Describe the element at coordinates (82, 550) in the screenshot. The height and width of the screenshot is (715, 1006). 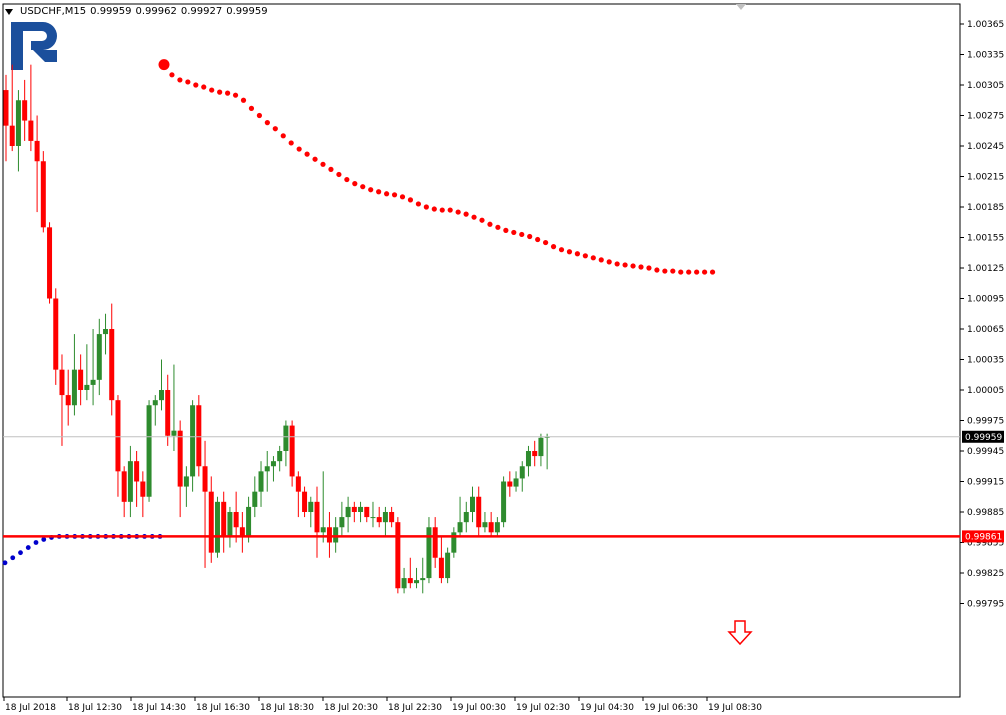
I see `lower-dots-series` at that location.